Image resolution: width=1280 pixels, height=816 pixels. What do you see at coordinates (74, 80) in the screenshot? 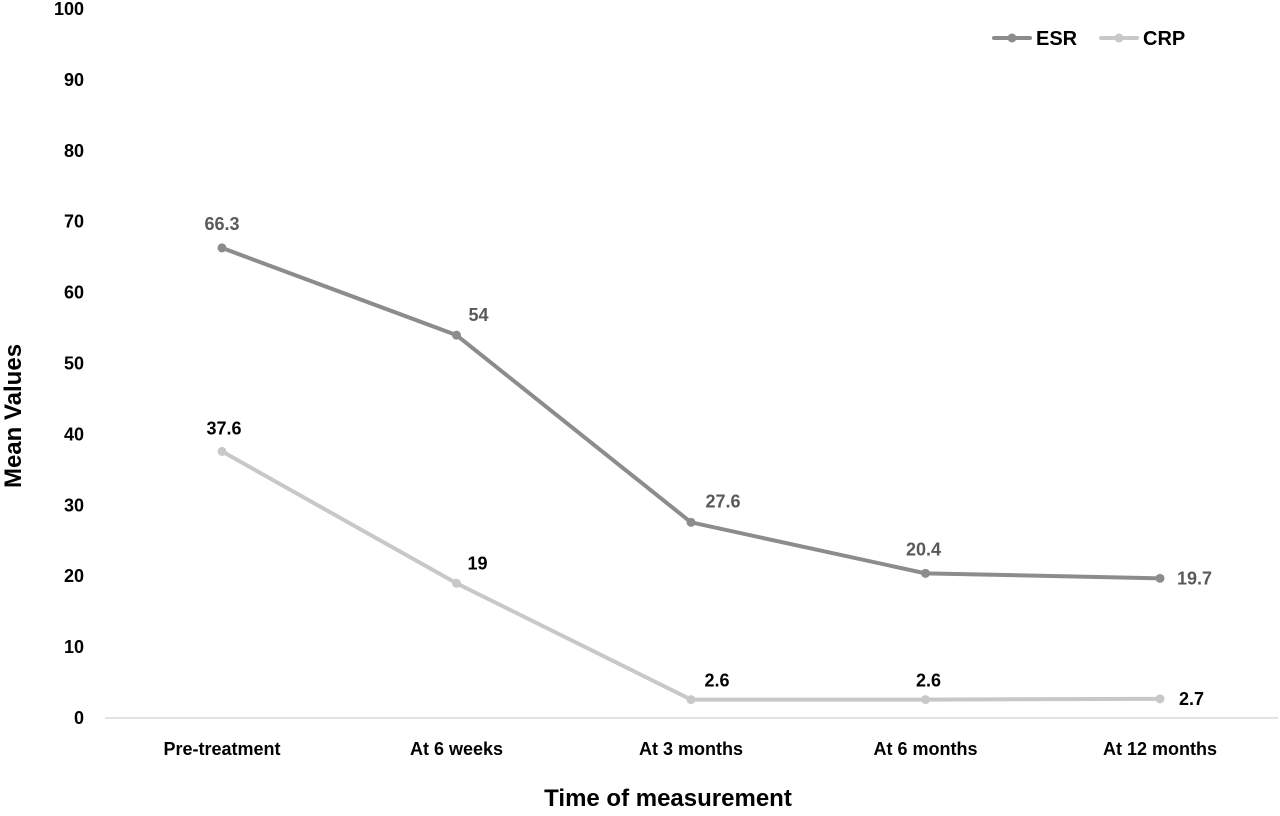
I see `y-tick-label: 90` at bounding box center [74, 80].